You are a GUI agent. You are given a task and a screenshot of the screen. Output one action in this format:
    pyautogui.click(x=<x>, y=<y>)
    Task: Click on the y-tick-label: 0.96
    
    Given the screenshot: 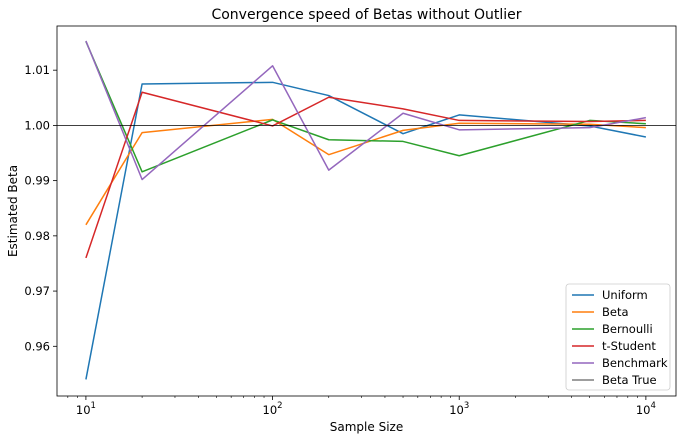 What is the action you would take?
    pyautogui.click(x=37, y=346)
    